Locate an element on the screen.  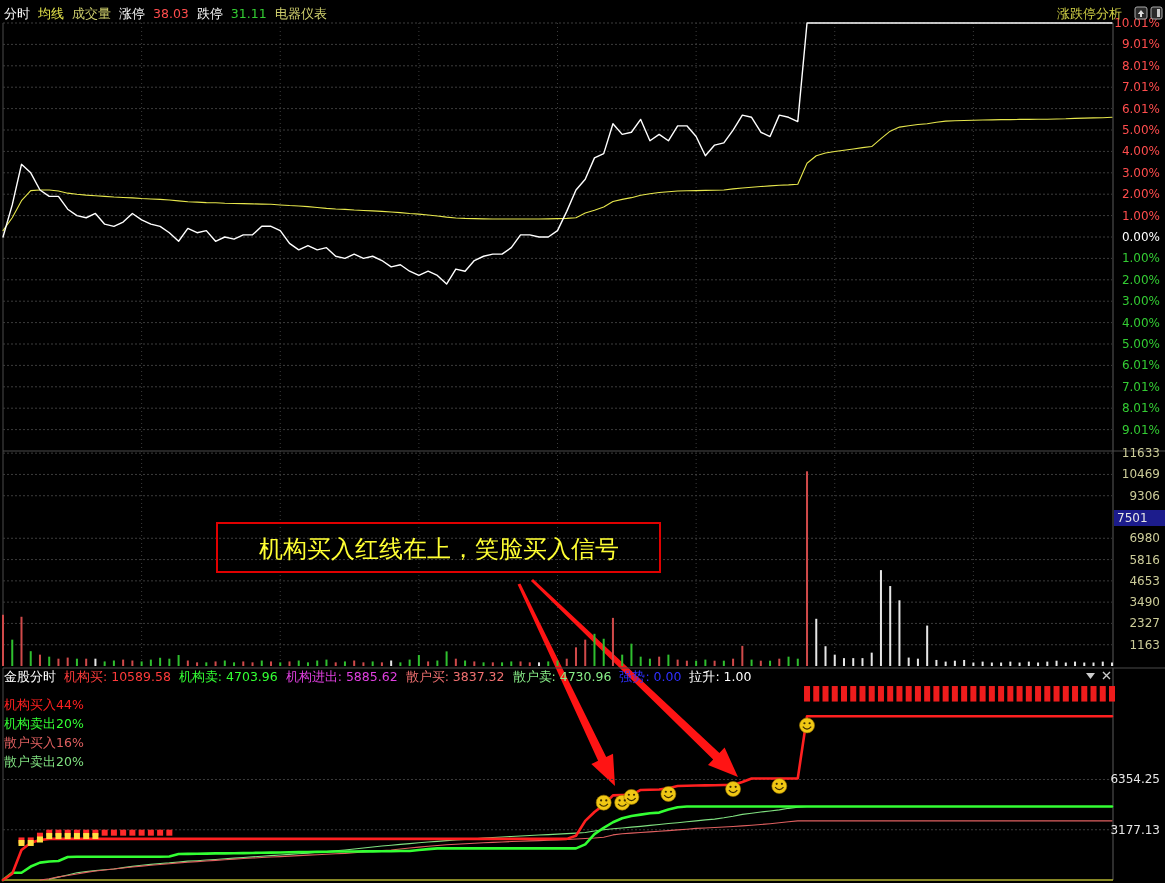
text: 7501 is located at coordinates (1132, 518).